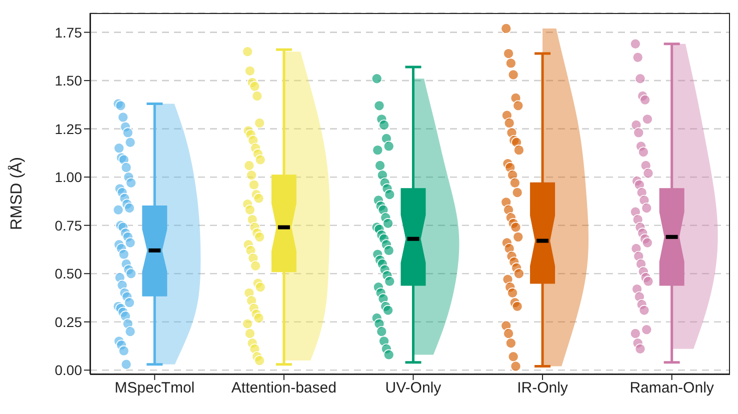 The height and width of the screenshot is (414, 738). What do you see at coordinates (154, 388) in the screenshot?
I see `x-tick-label: MSpecTmol` at bounding box center [154, 388].